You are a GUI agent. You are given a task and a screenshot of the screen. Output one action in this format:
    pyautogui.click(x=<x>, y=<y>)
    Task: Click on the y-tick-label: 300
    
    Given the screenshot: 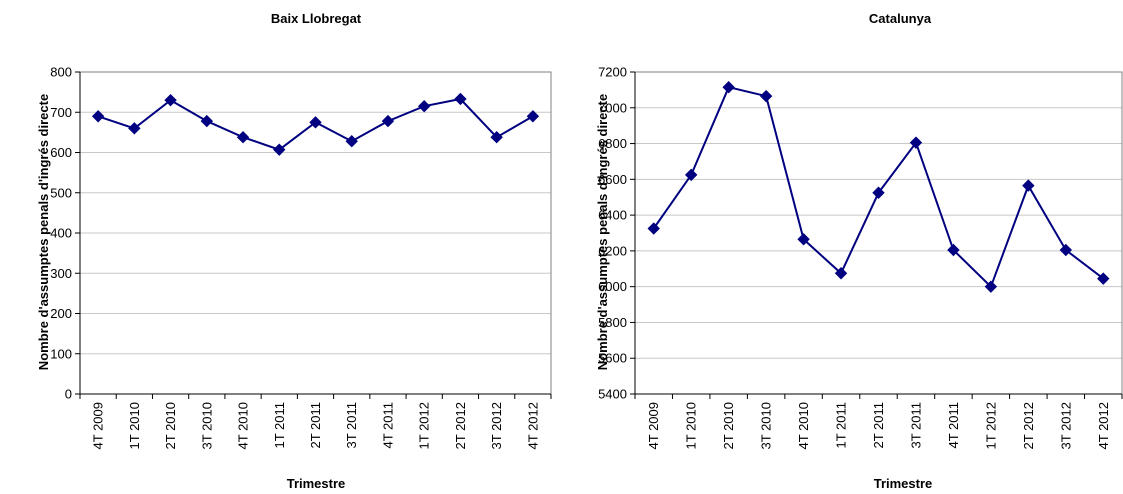 What is the action you would take?
    pyautogui.click(x=61, y=273)
    